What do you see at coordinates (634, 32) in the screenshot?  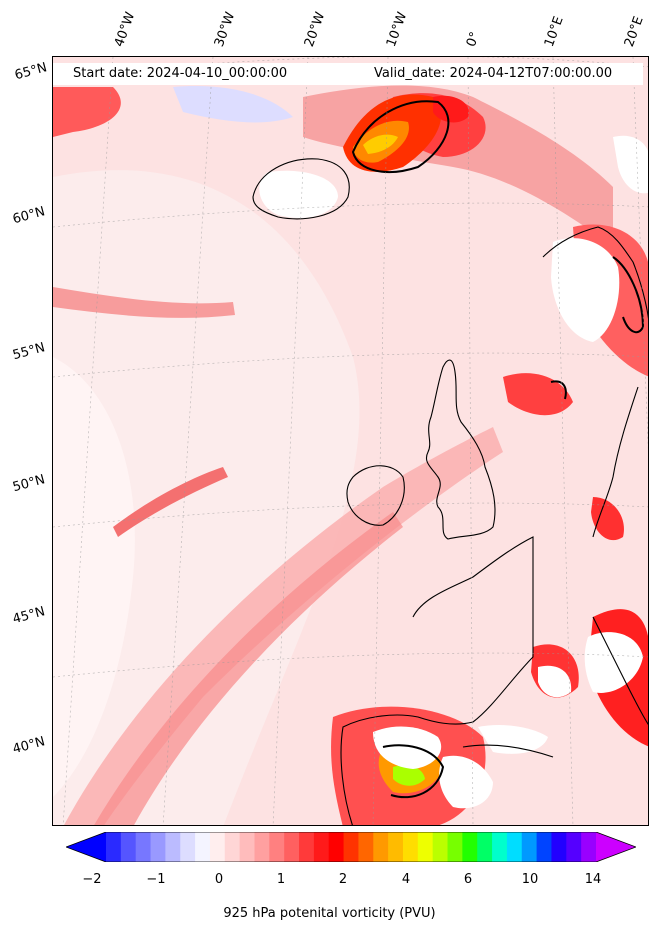 I see `lon-label: 20°E` at bounding box center [634, 32].